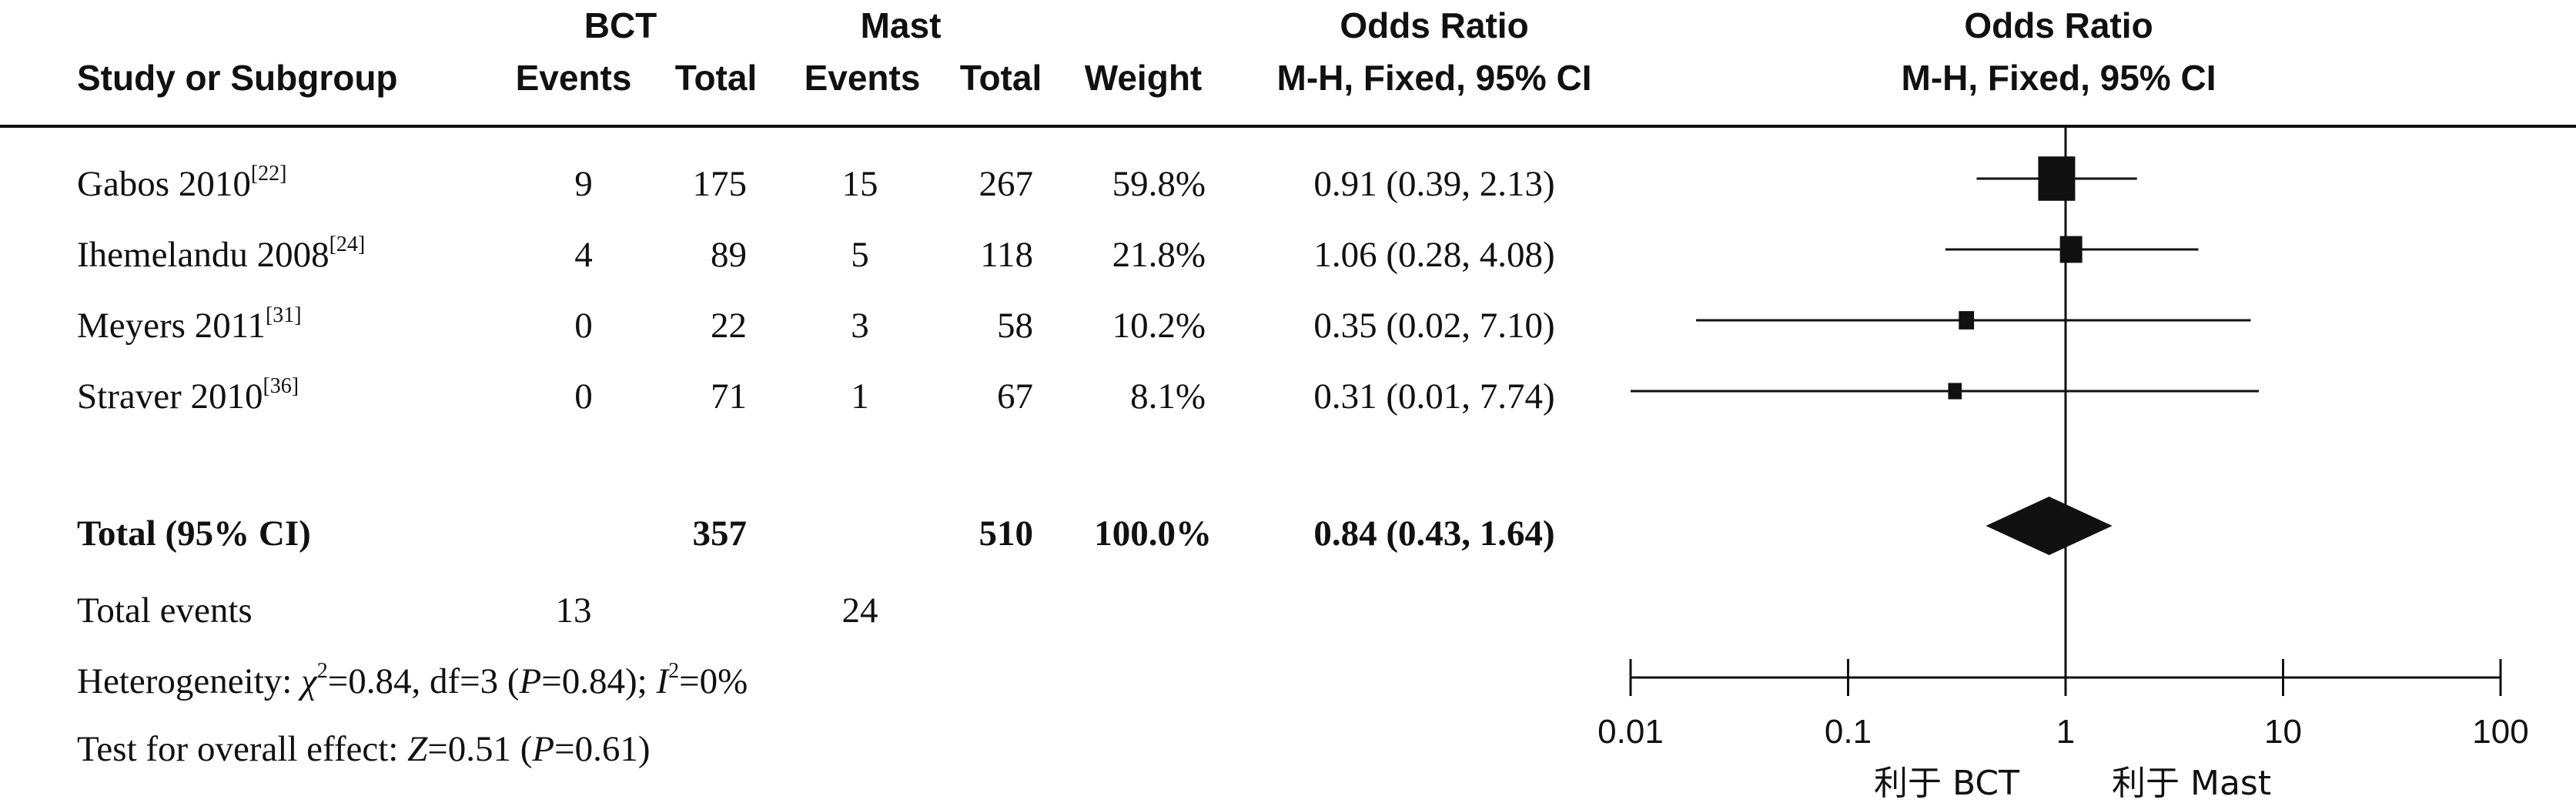 This screenshot has width=2576, height=803. Describe the element at coordinates (583, 255) in the screenshot. I see `bct-events: 4` at that location.